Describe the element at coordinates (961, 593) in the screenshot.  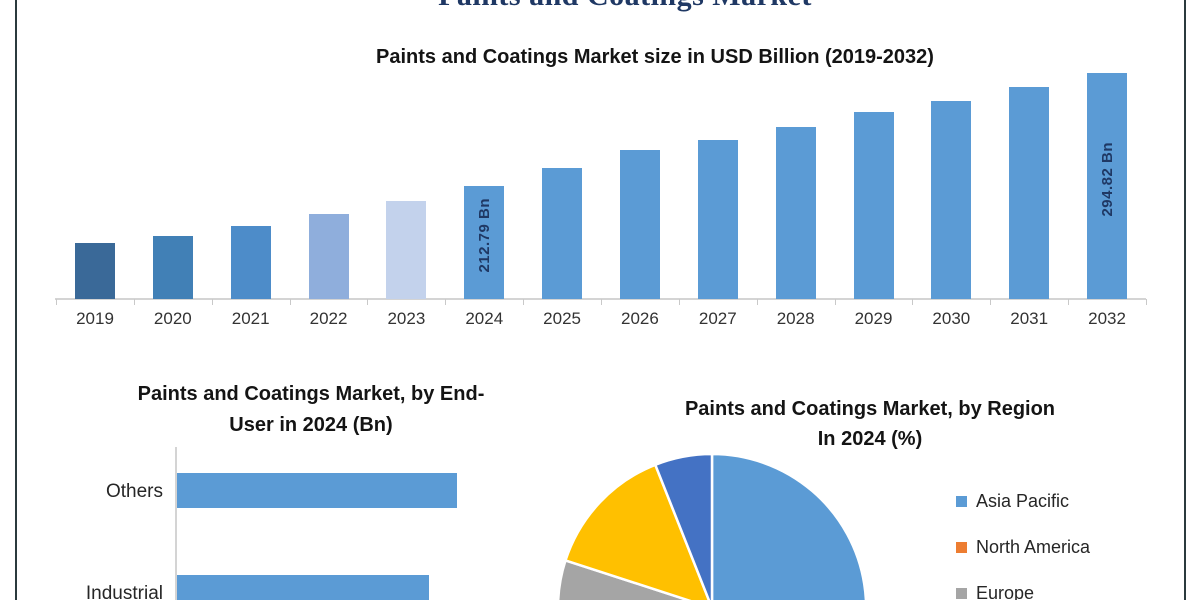
I see `legend-swatch-europe` at that location.